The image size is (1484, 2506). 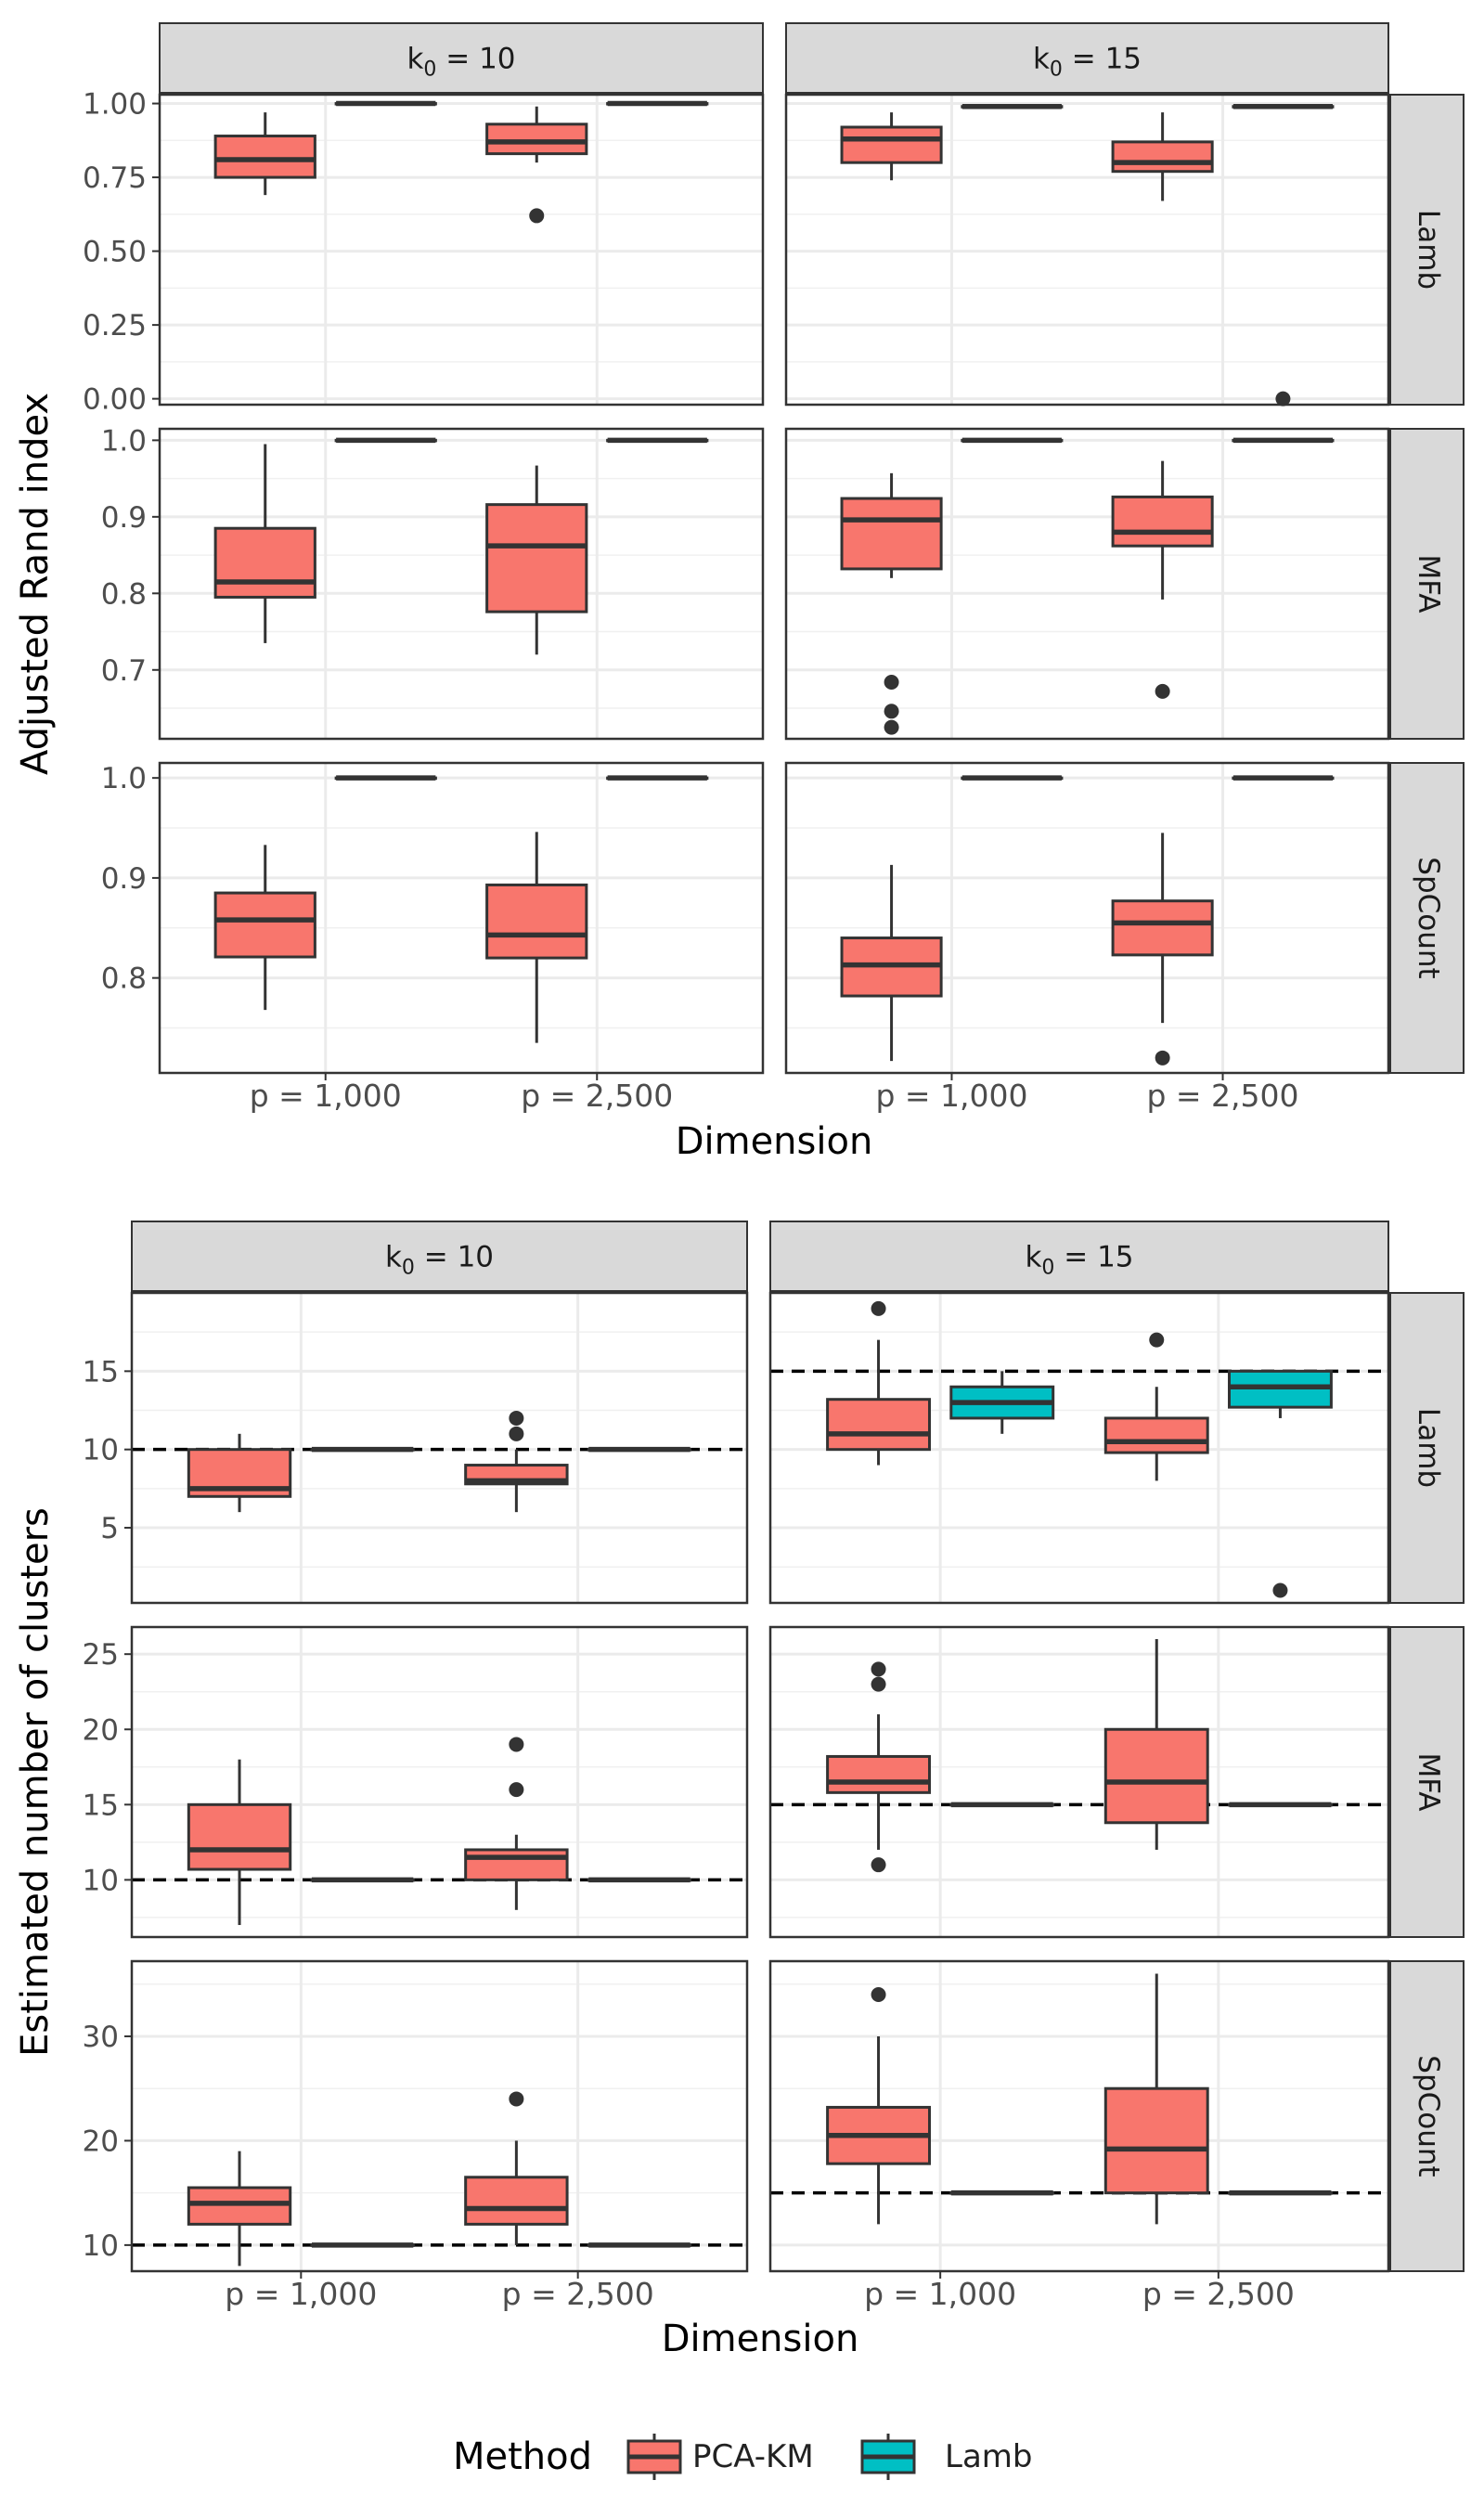 What do you see at coordinates (115, 325) in the screenshot?
I see `y-tick-label: 0.25` at bounding box center [115, 325].